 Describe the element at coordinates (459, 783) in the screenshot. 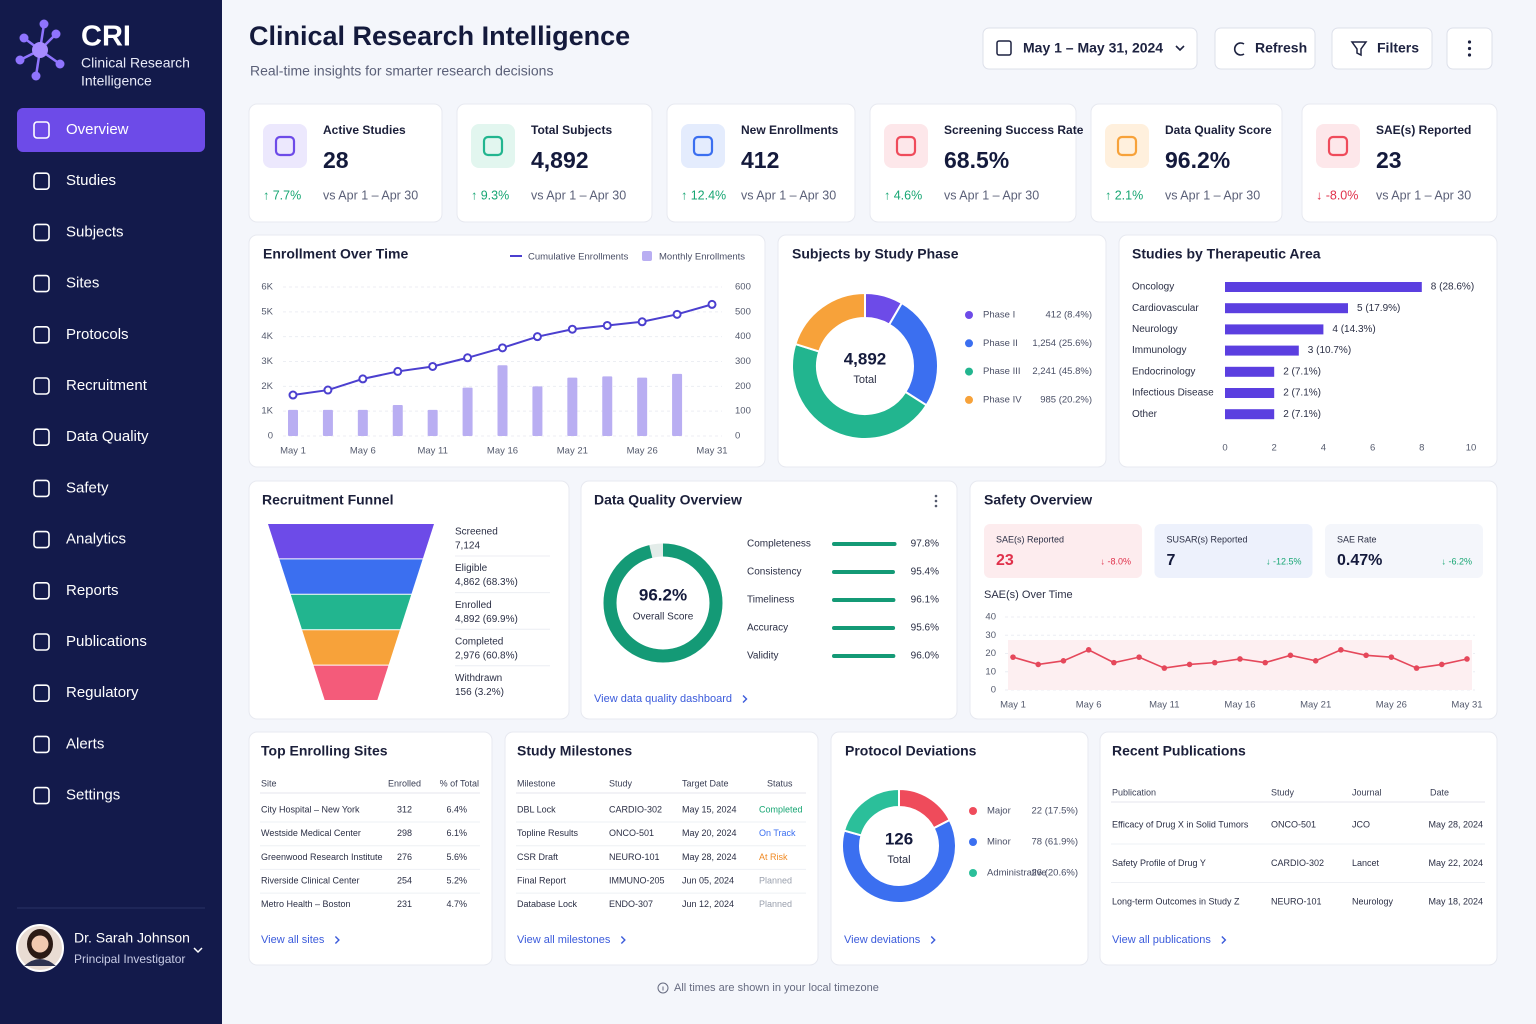

I see `column-header: % of Total` at that location.